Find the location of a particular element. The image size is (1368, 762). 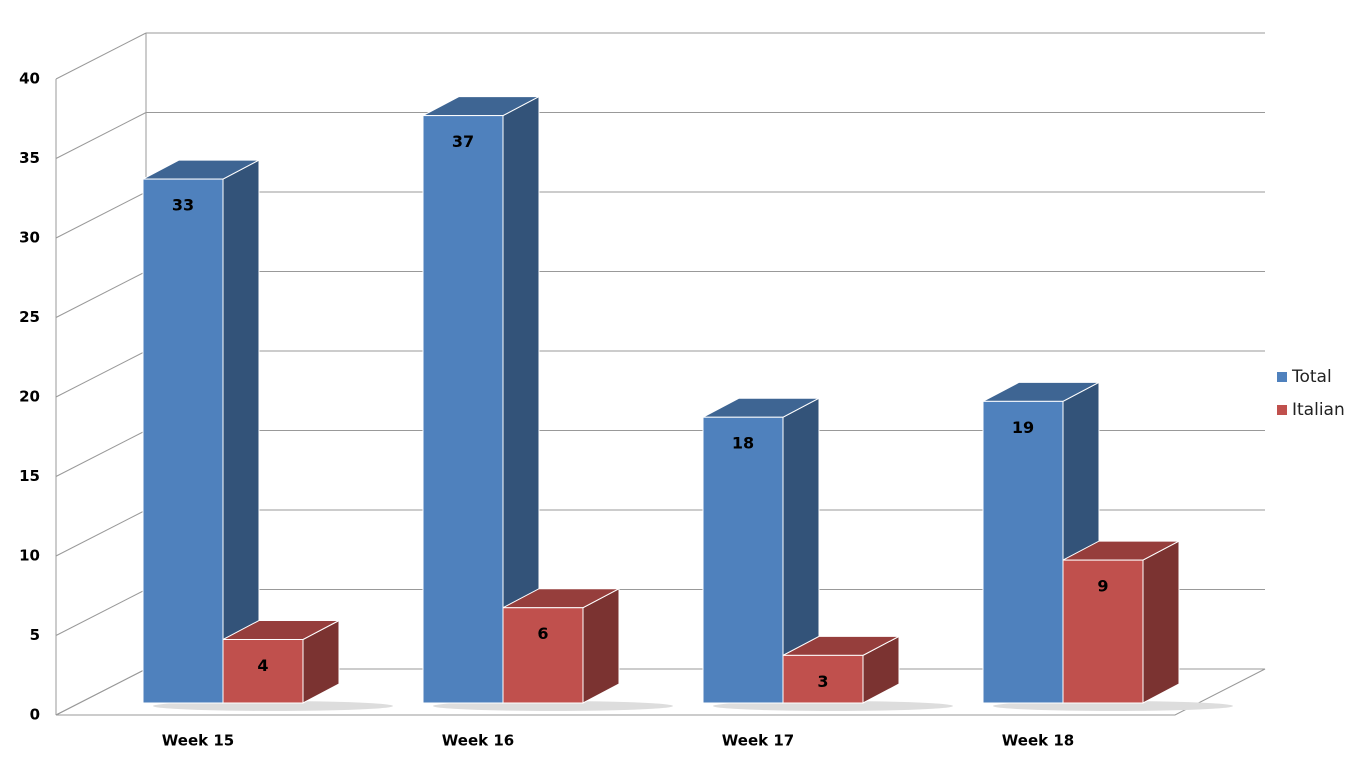

value-label: 6 is located at coordinates (542, 633).